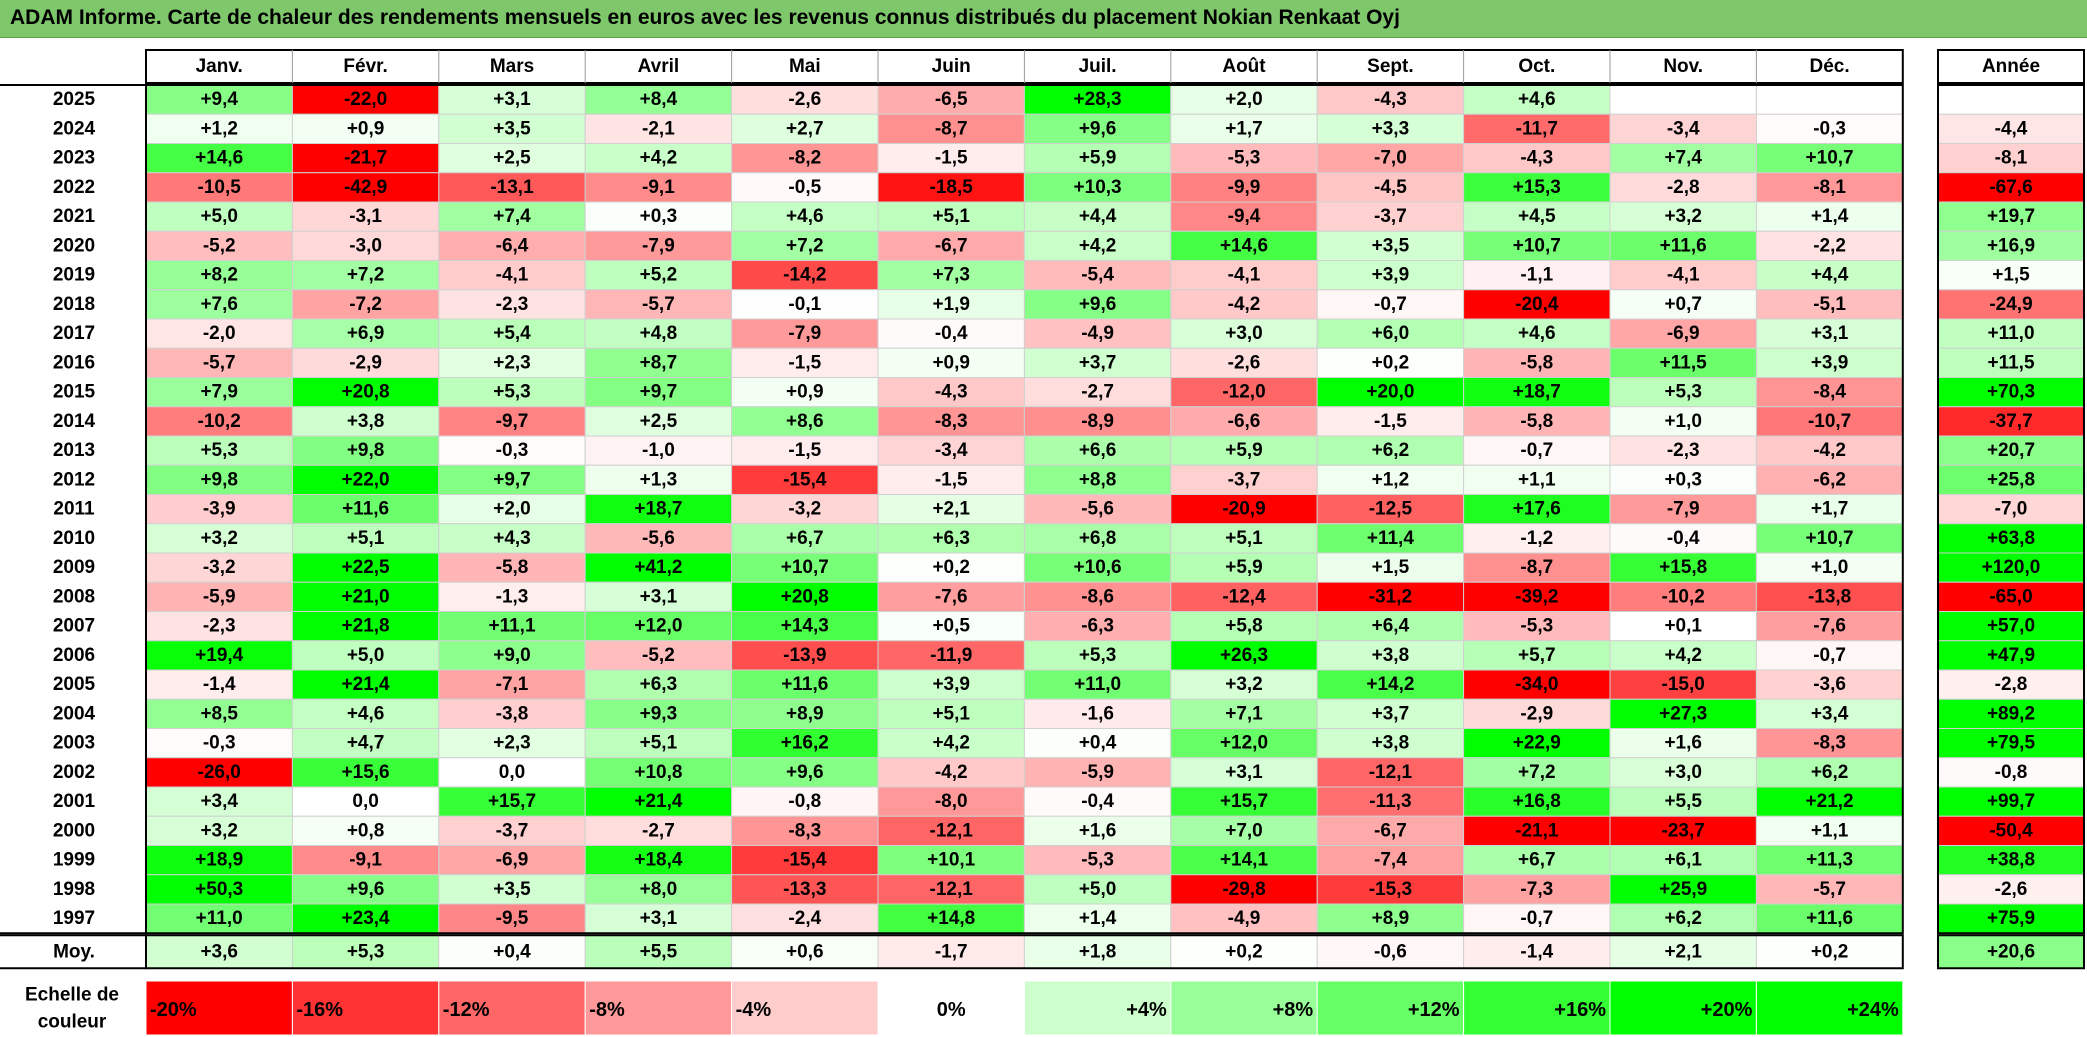  What do you see at coordinates (219, 392) in the screenshot?
I see `cell-value: +7,9` at bounding box center [219, 392].